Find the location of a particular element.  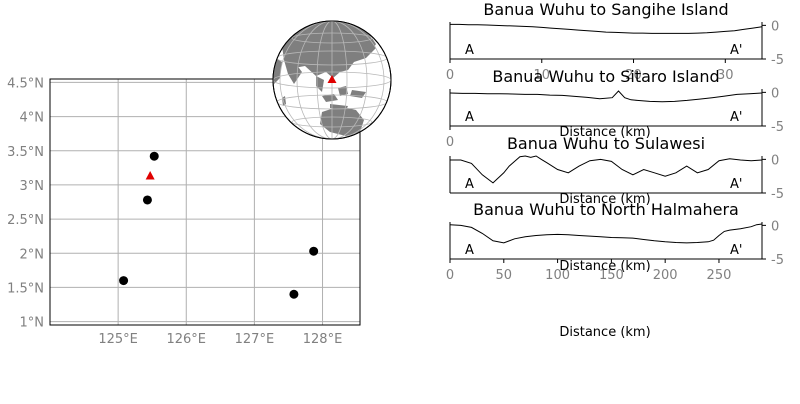

map-x-tick-label: 125°E is located at coordinates (118, 339).